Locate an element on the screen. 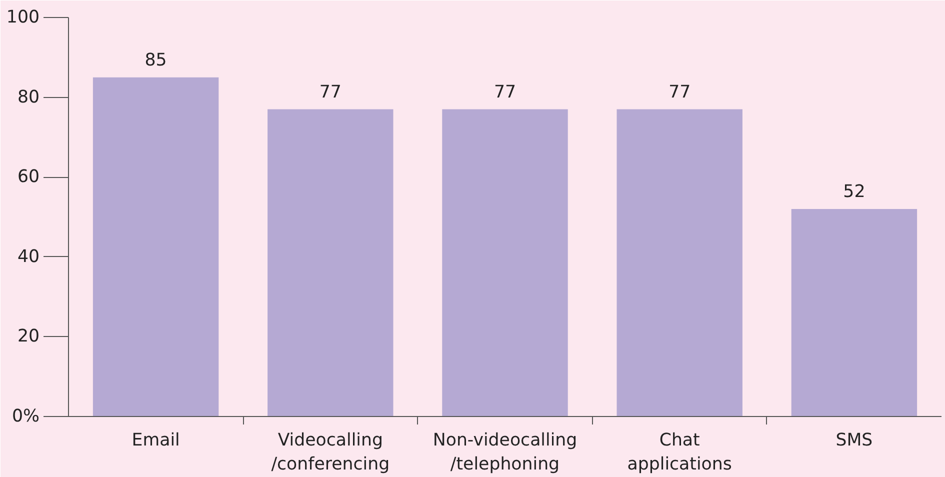  x-tick-label: Videocalling /conferencing is located at coordinates (330, 452).